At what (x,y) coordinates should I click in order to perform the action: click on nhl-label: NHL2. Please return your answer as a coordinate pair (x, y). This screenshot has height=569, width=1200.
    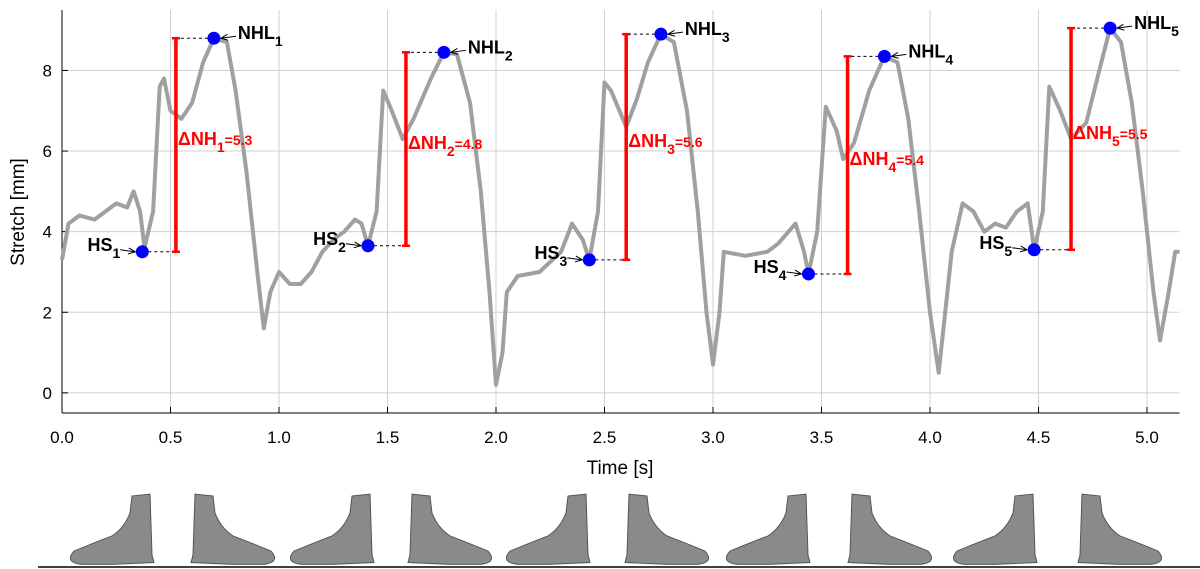
    Looking at the image, I should click on (490, 50).